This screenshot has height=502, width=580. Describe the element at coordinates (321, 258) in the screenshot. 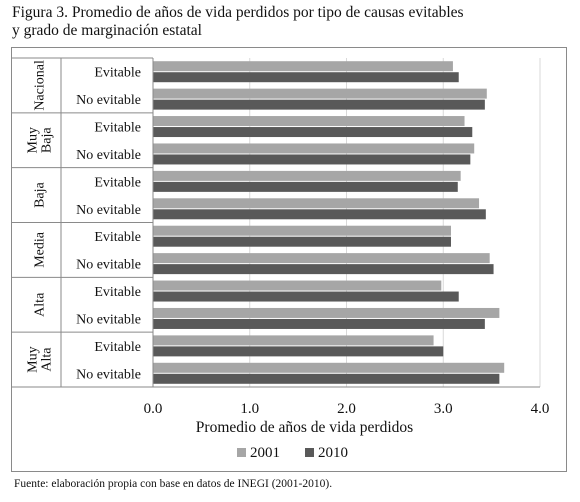

I see `bar-2001-media-no-evitable` at that location.